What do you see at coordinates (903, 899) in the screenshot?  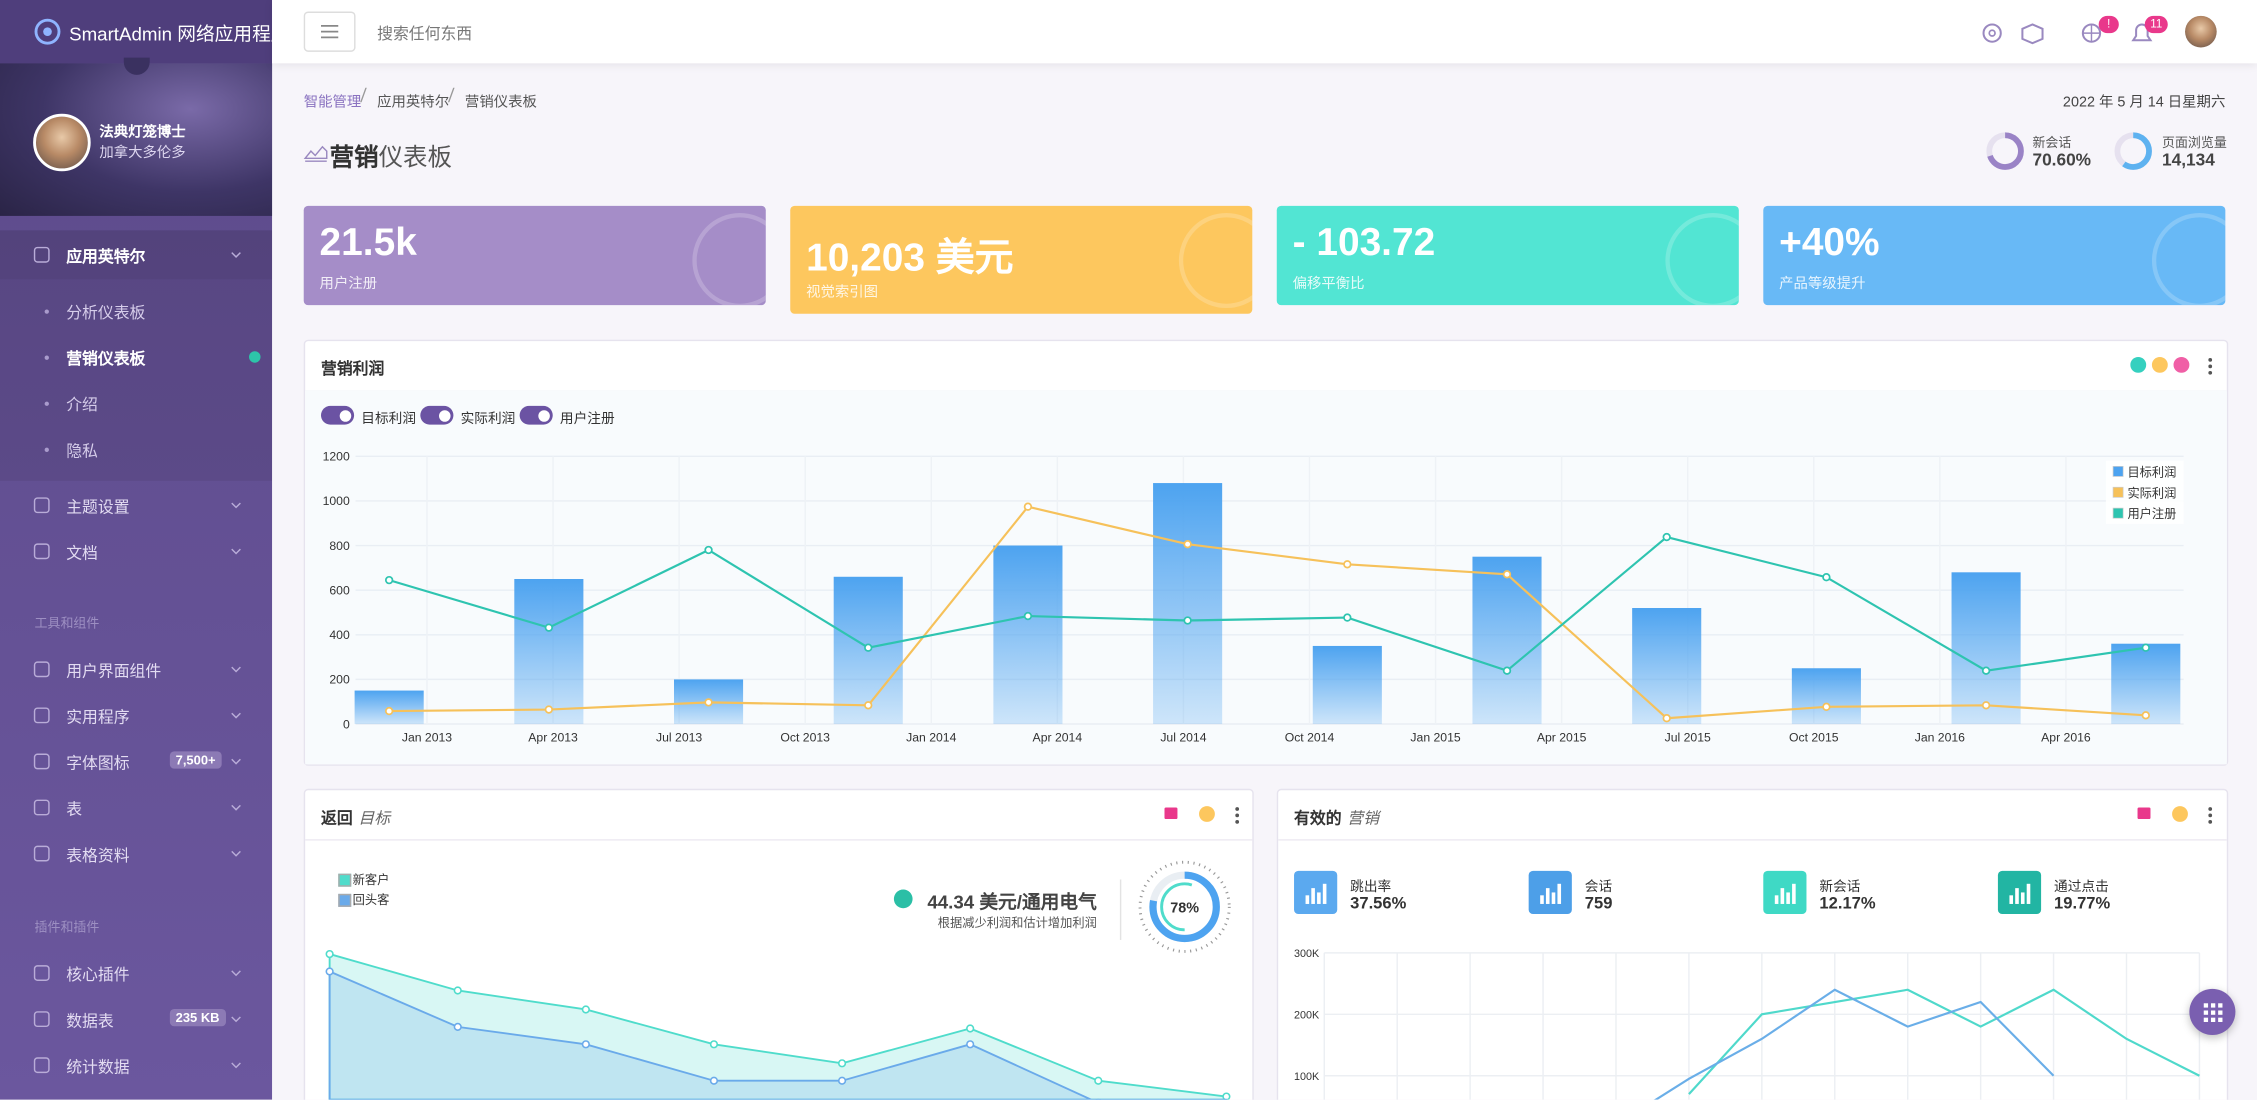 I see `up-icon` at bounding box center [903, 899].